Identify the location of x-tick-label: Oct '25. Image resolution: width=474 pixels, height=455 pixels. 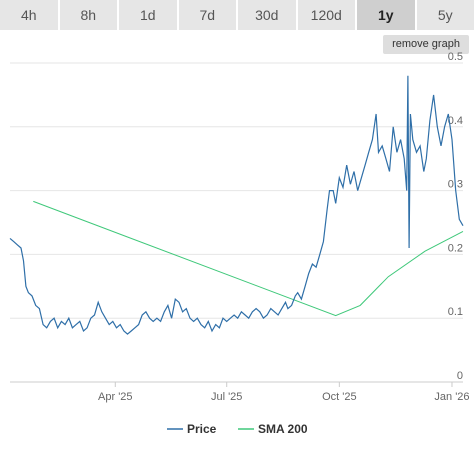
(339, 397).